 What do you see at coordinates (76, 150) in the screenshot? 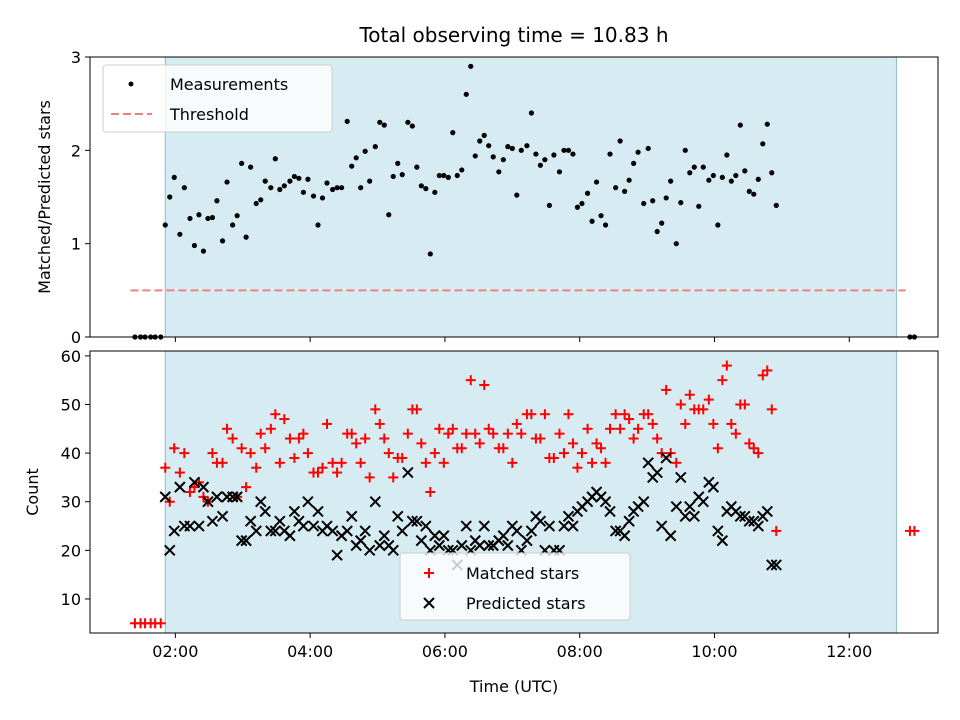
I see `top-y-tick-label: 2` at bounding box center [76, 150].